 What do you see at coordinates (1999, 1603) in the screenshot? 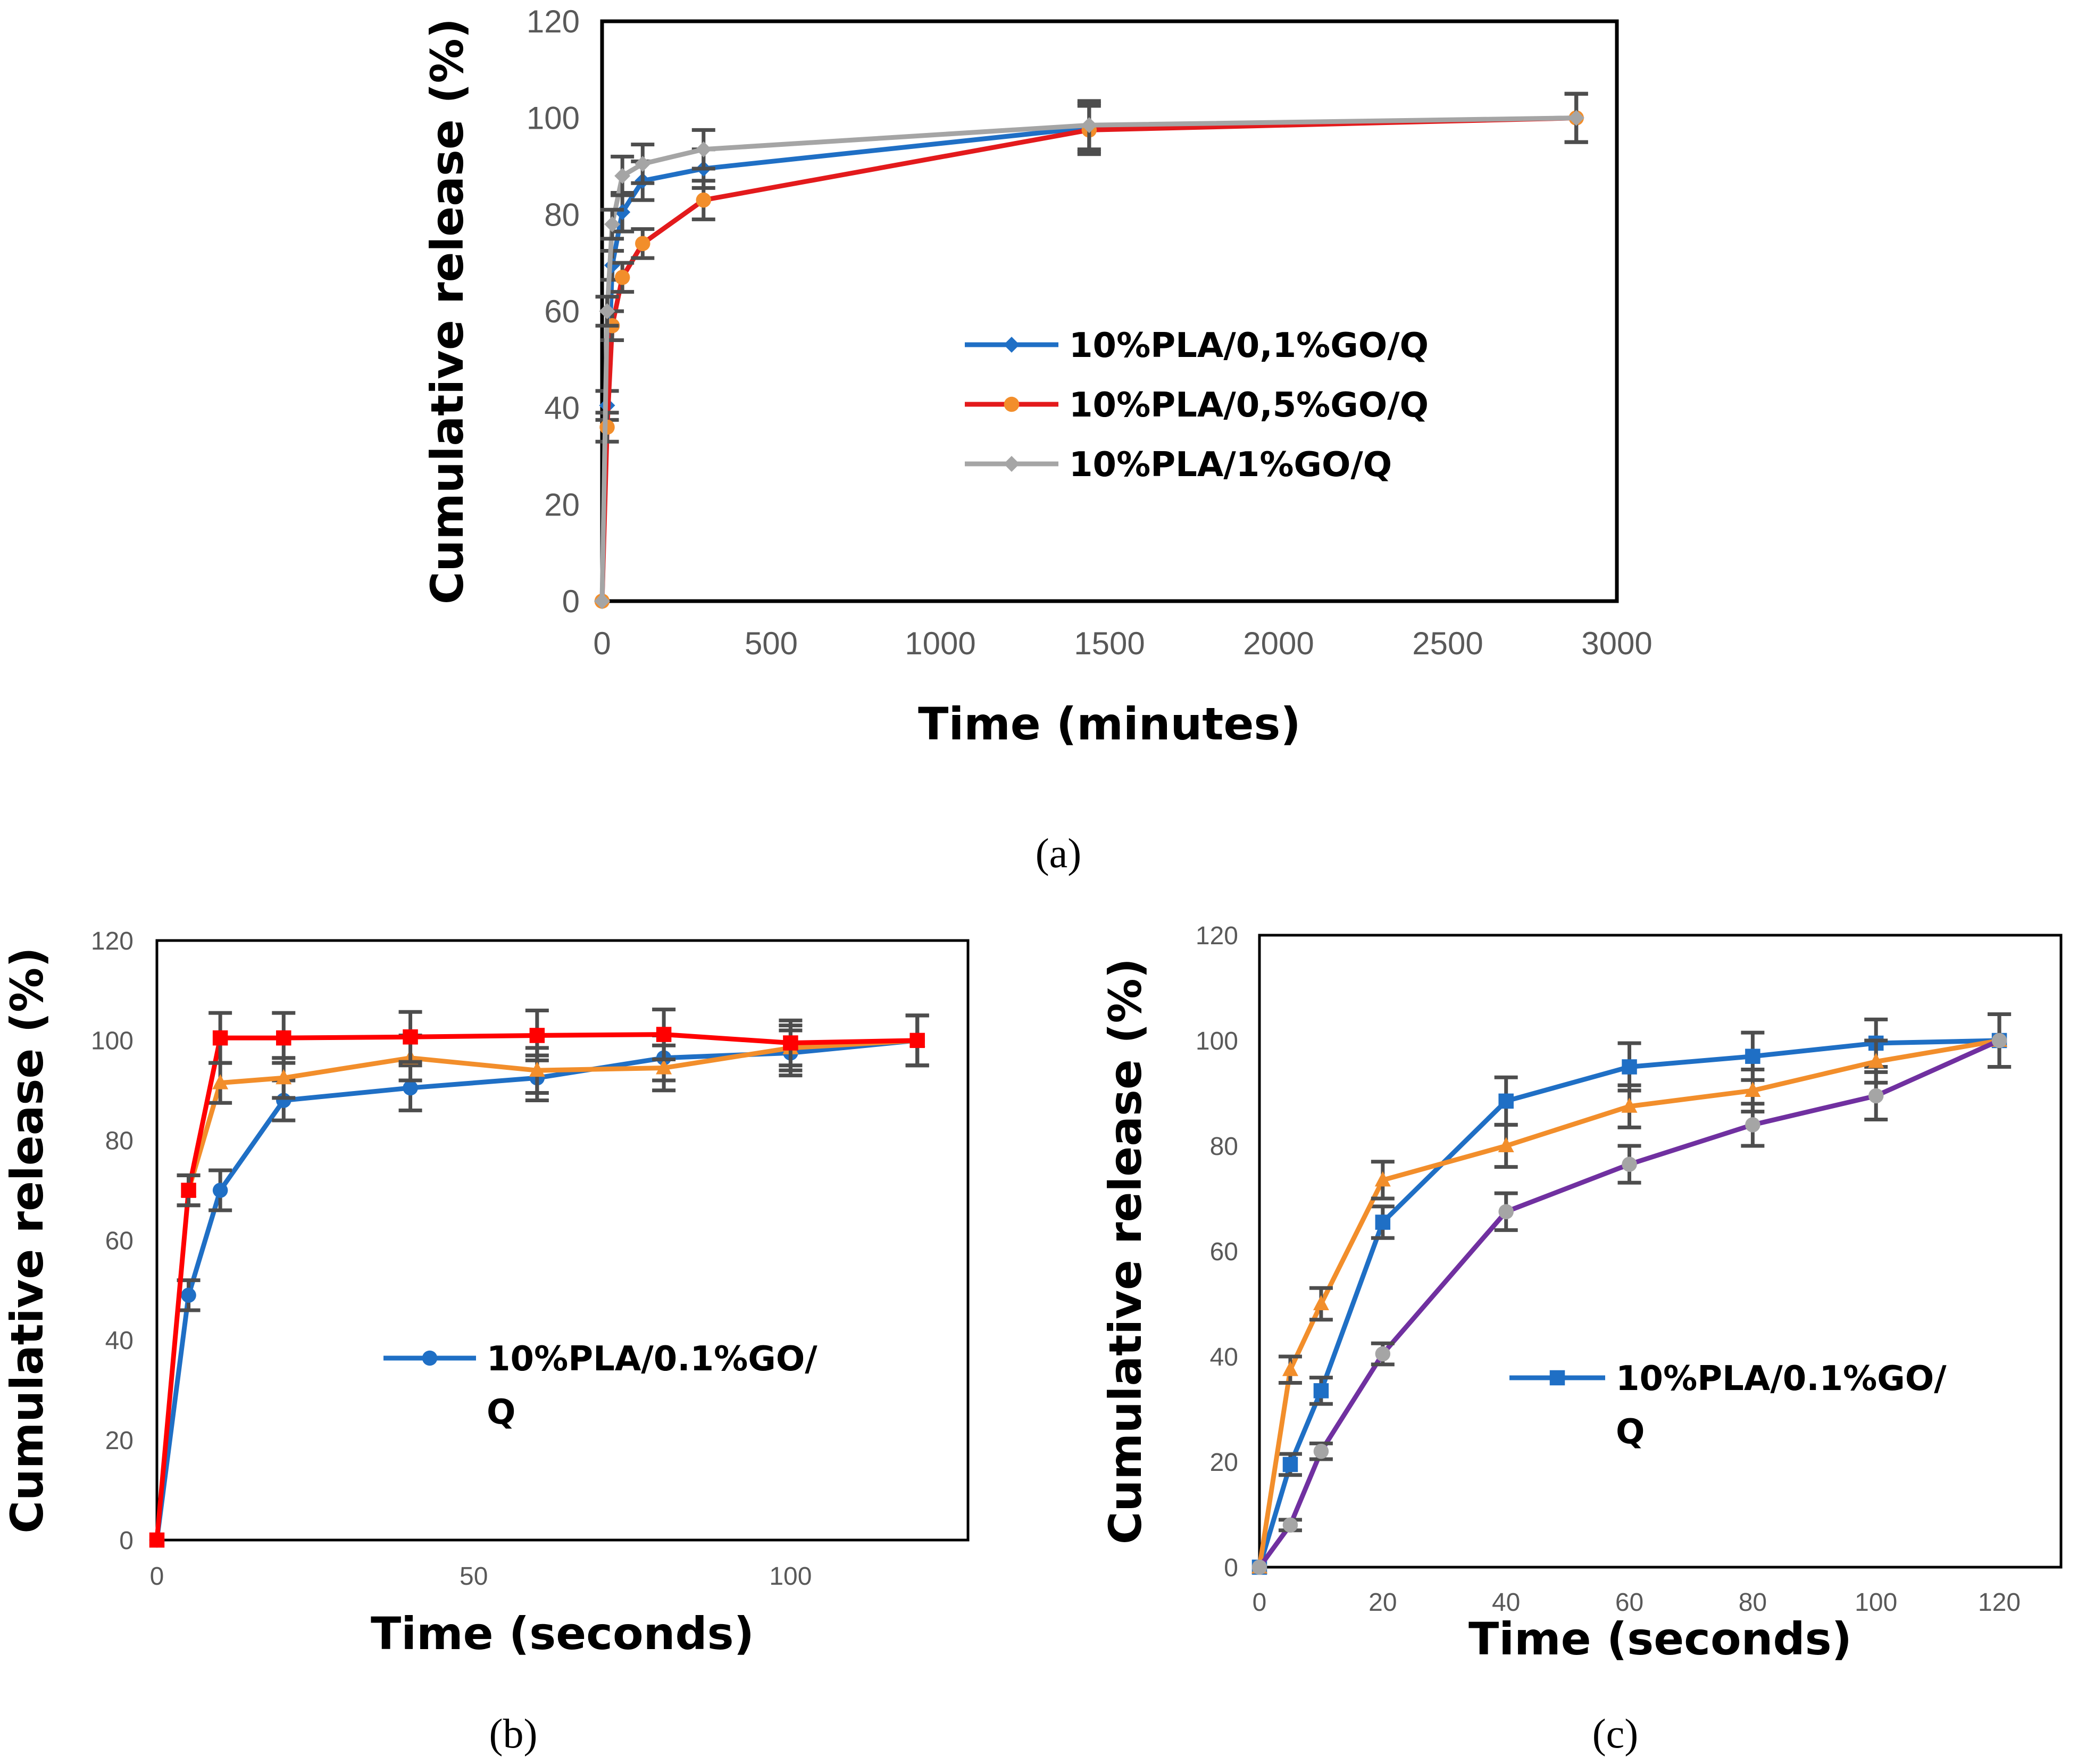
I see `x-tick-label: 120` at bounding box center [1999, 1603].